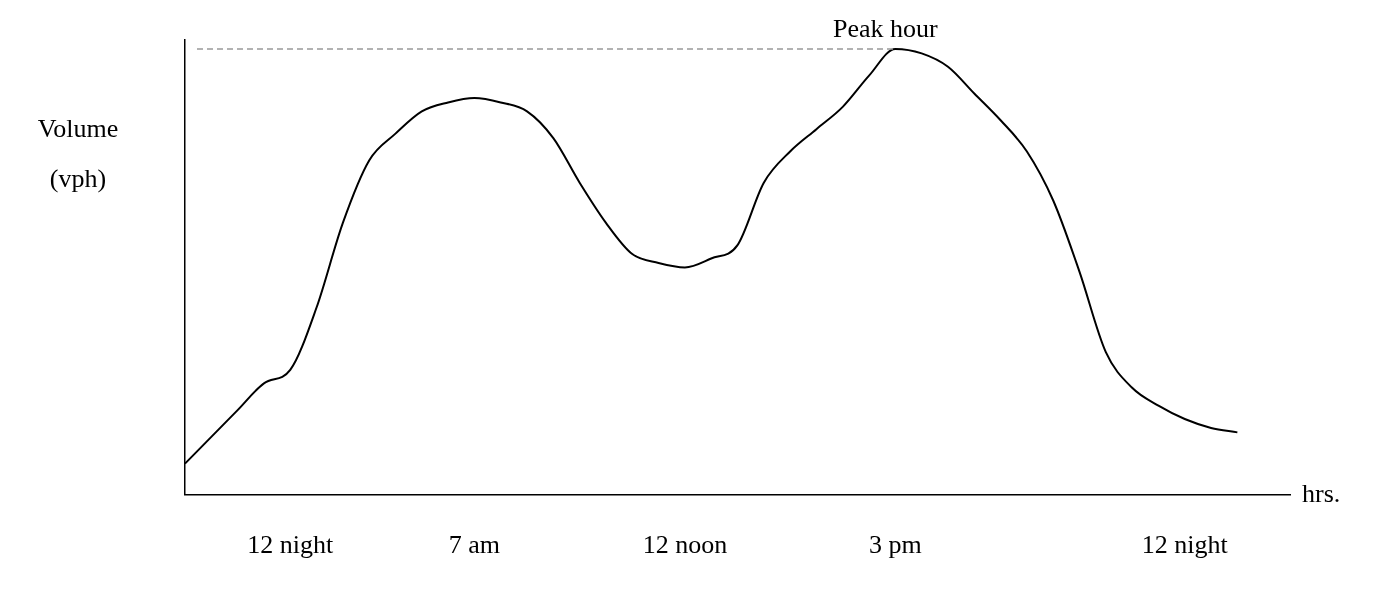 Image resolution: width=1380 pixels, height=607 pixels. What do you see at coordinates (474, 545) in the screenshot?
I see `x-tick-label: 7 am` at bounding box center [474, 545].